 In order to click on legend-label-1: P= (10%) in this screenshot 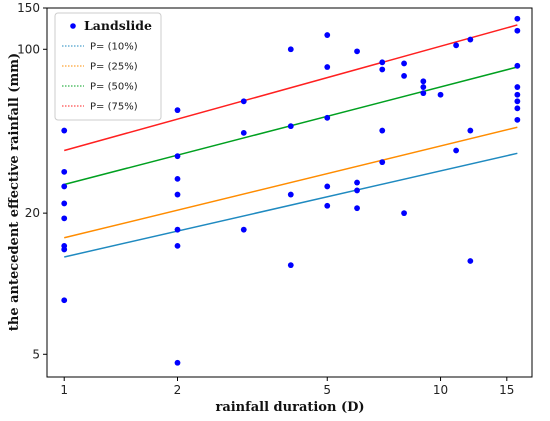, I will do `click(114, 47)`.